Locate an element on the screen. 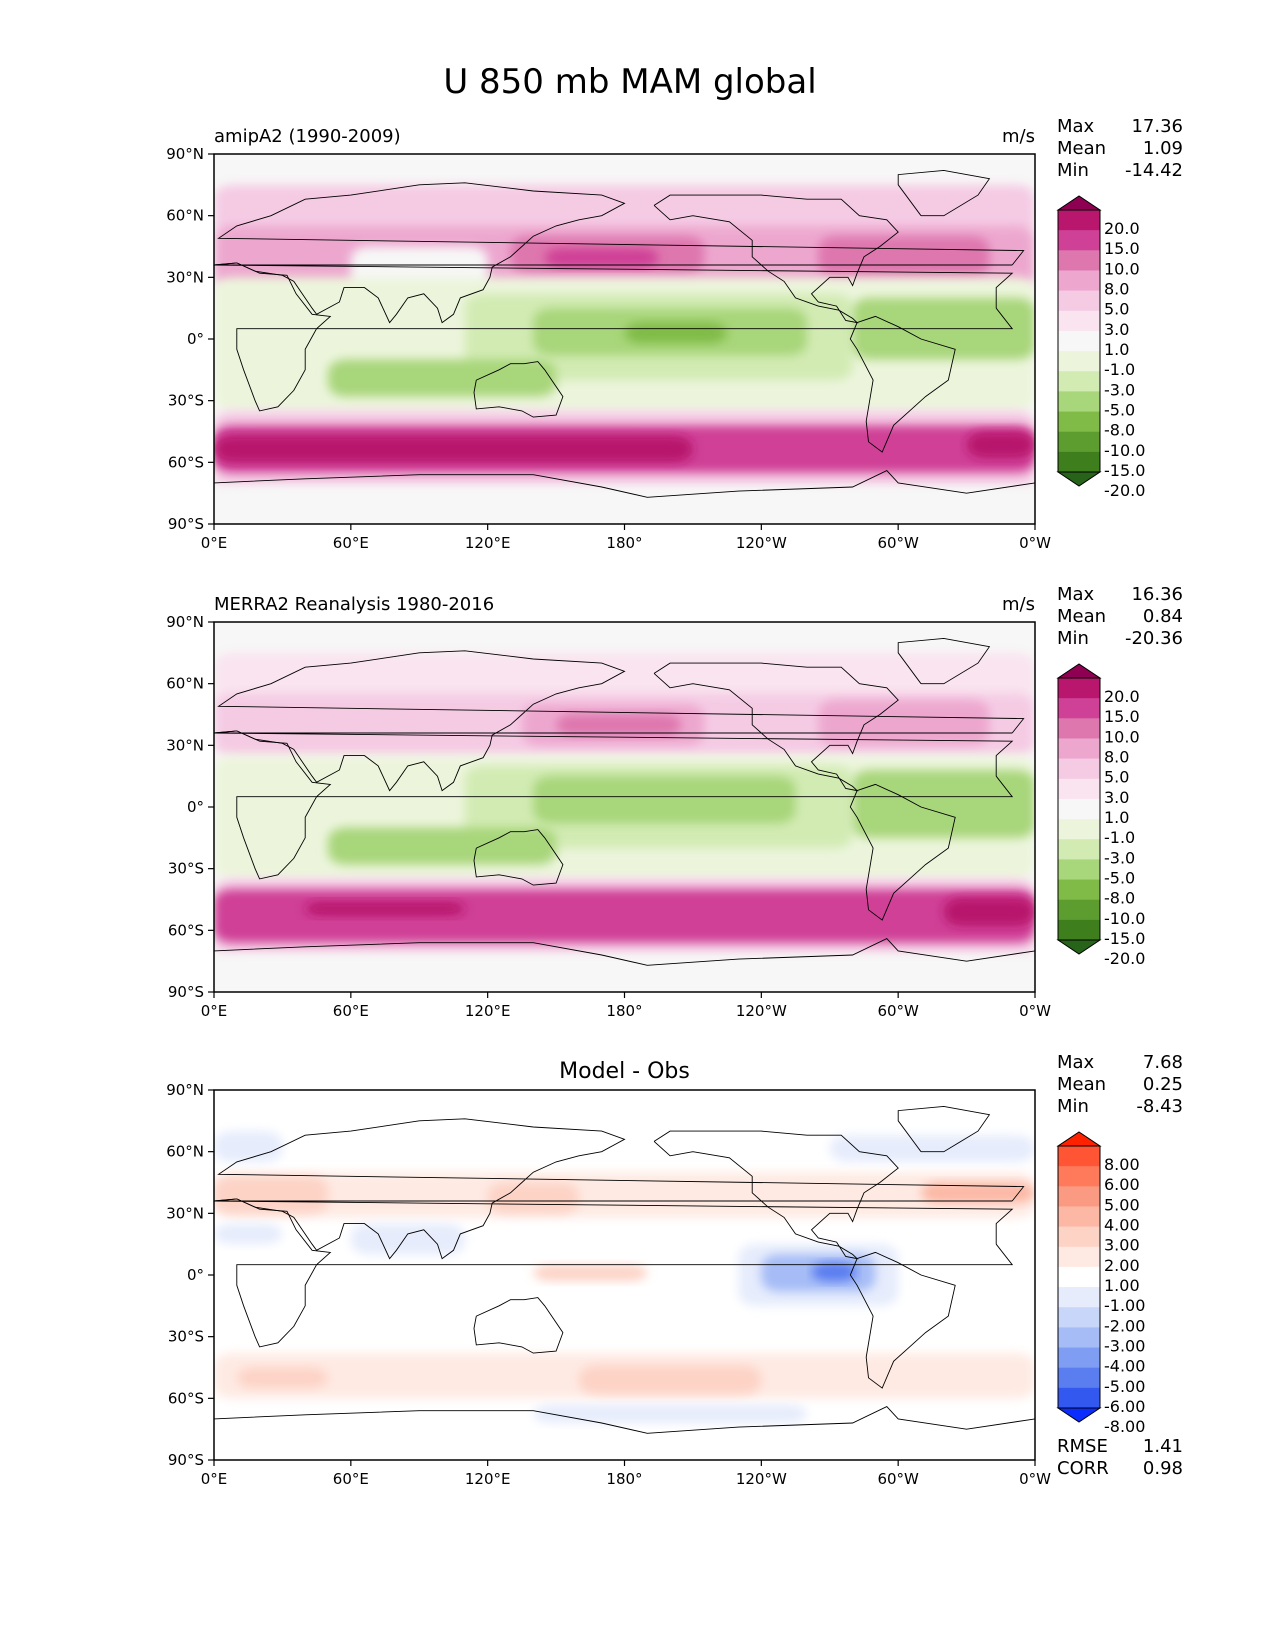 The image size is (1275, 1650). colorbar-label: 1.0 is located at coordinates (1116, 349).